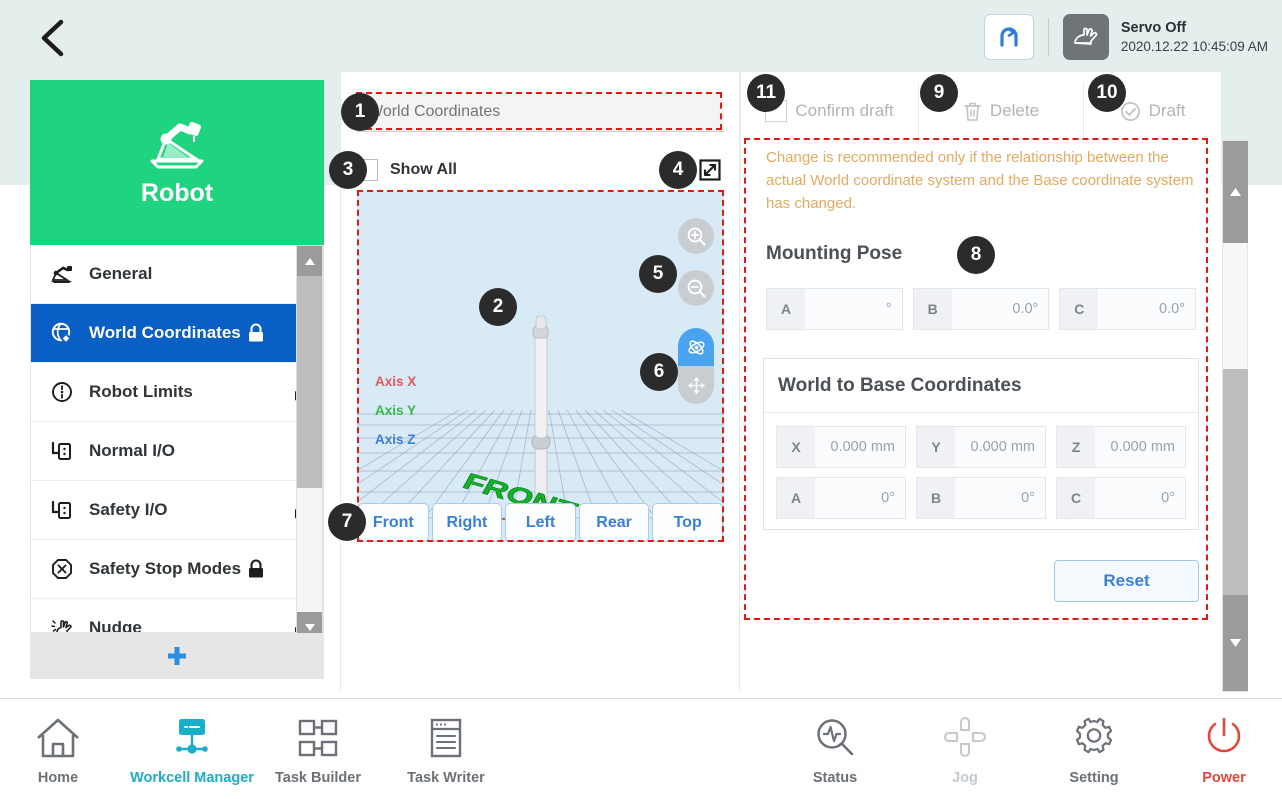  I want to click on mounting-pose-field-b: B 0.0°, so click(981, 309).